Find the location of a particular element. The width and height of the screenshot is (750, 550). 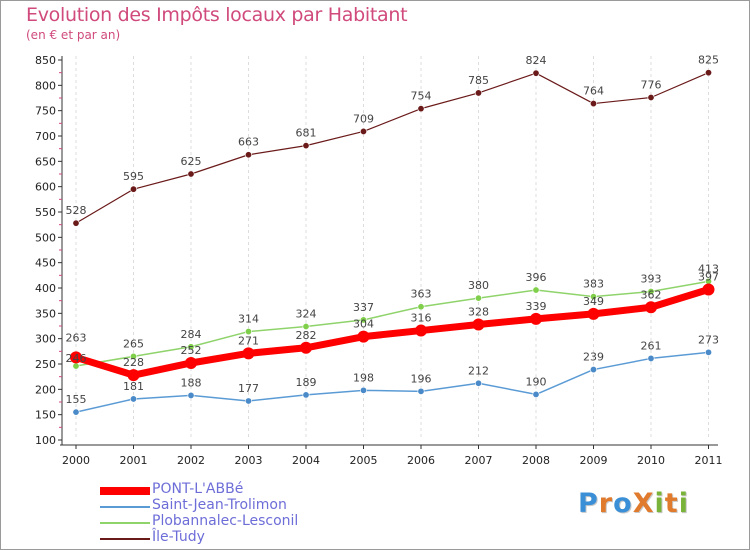

data-label-pont-l-abb: 349 is located at coordinates (593, 301).